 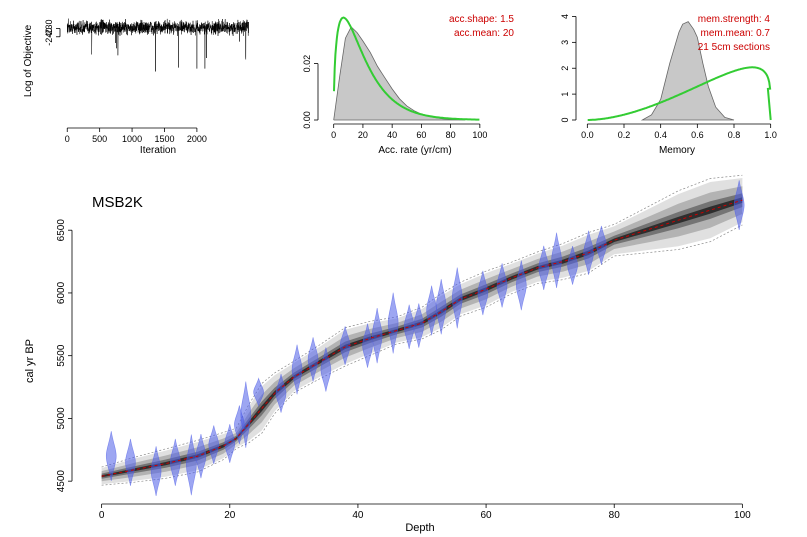 I want to click on cal-bp-axis-label: cal yr BP, so click(x=30, y=361).